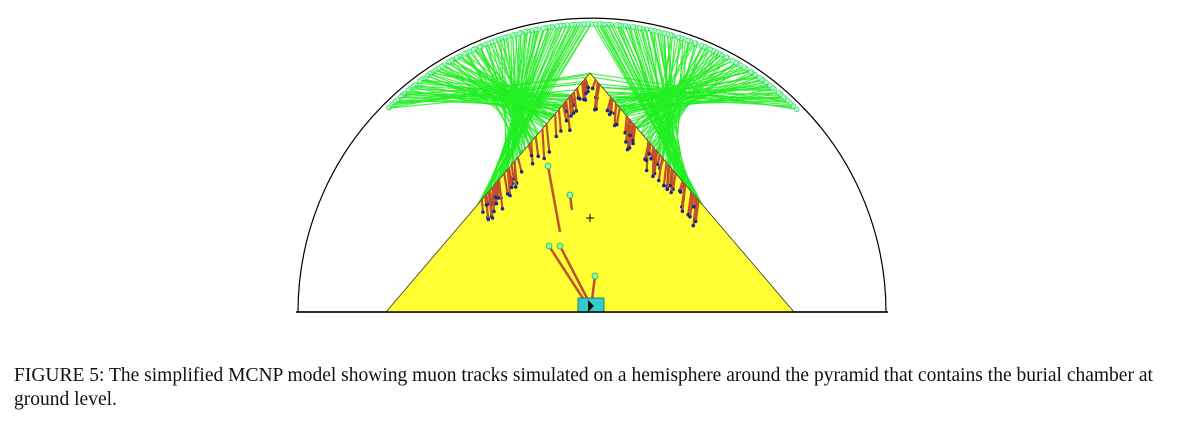  What do you see at coordinates (590, 153) in the screenshot?
I see `absorbed-muon-tracks` at bounding box center [590, 153].